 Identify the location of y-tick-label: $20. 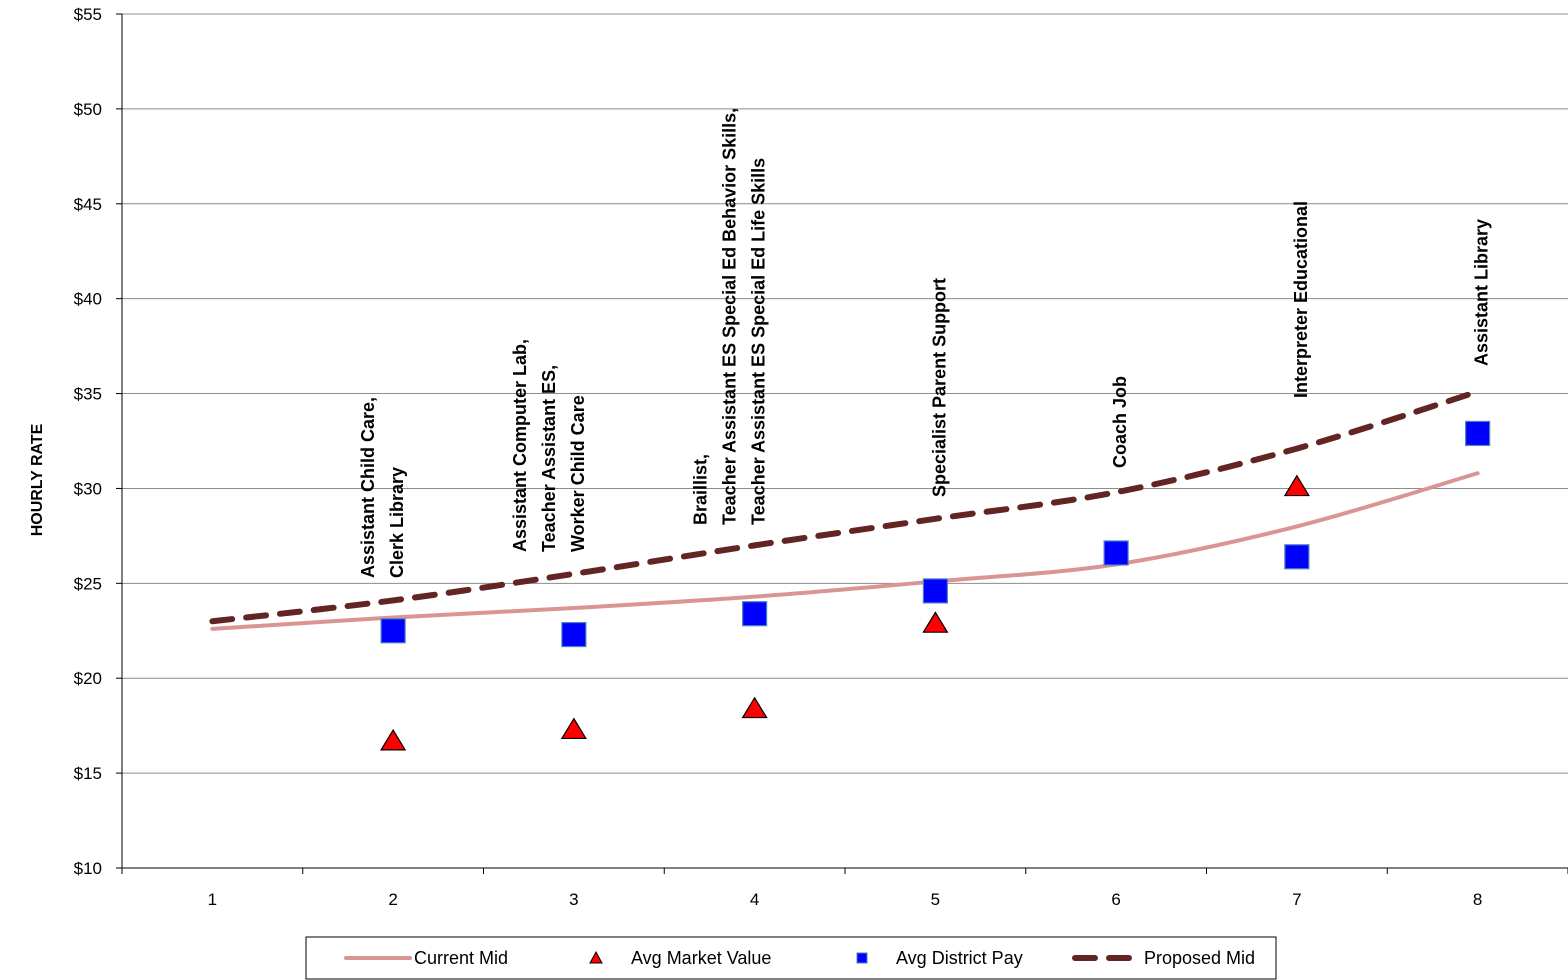
(88, 678).